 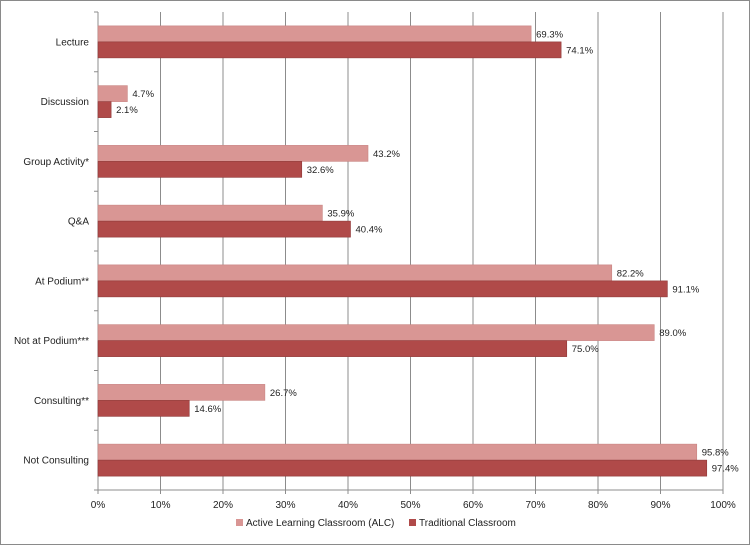 What do you see at coordinates (369, 230) in the screenshot?
I see `data-label: 40.4%` at bounding box center [369, 230].